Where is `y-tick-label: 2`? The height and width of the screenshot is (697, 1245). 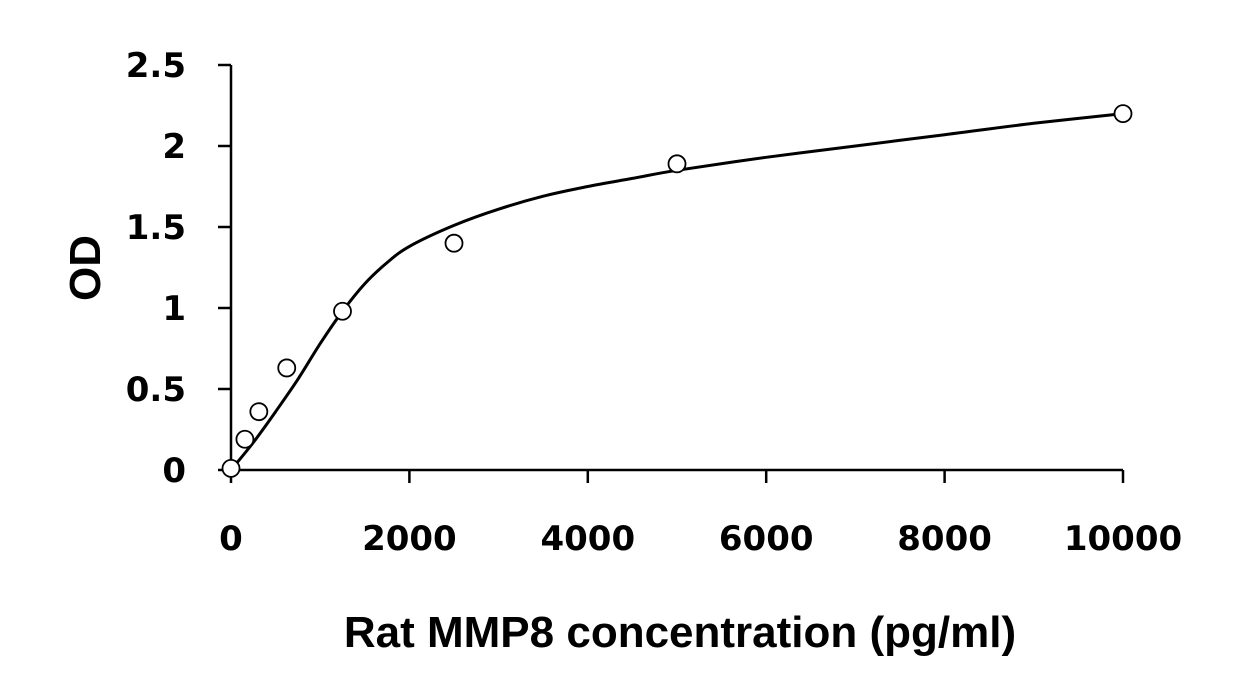 y-tick-label: 2 is located at coordinates (174, 147).